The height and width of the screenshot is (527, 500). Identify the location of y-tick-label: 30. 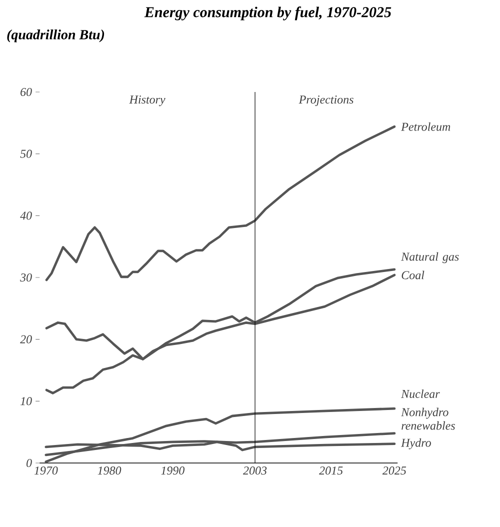
(26, 277).